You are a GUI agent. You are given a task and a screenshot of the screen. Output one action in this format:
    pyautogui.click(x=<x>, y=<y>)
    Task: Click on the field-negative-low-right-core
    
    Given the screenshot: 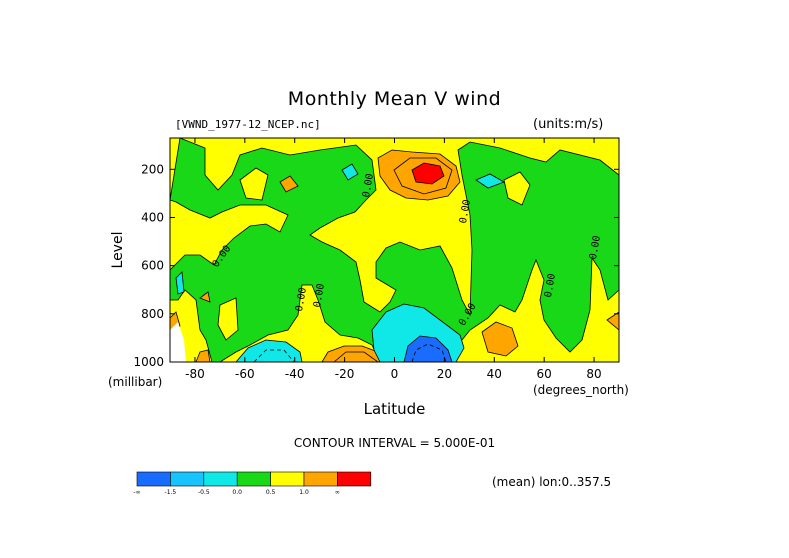 What is the action you would take?
    pyautogui.click(x=428, y=348)
    